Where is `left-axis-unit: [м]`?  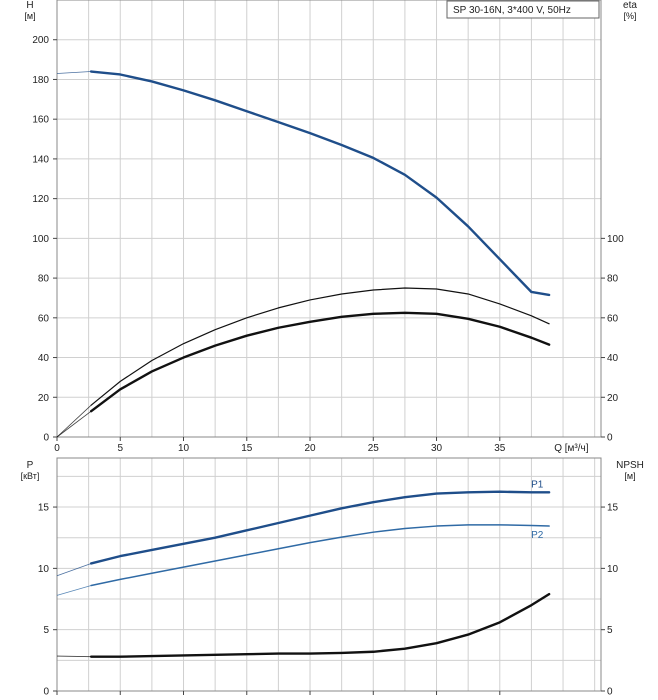 left-axis-unit: [м] is located at coordinates (29, 16).